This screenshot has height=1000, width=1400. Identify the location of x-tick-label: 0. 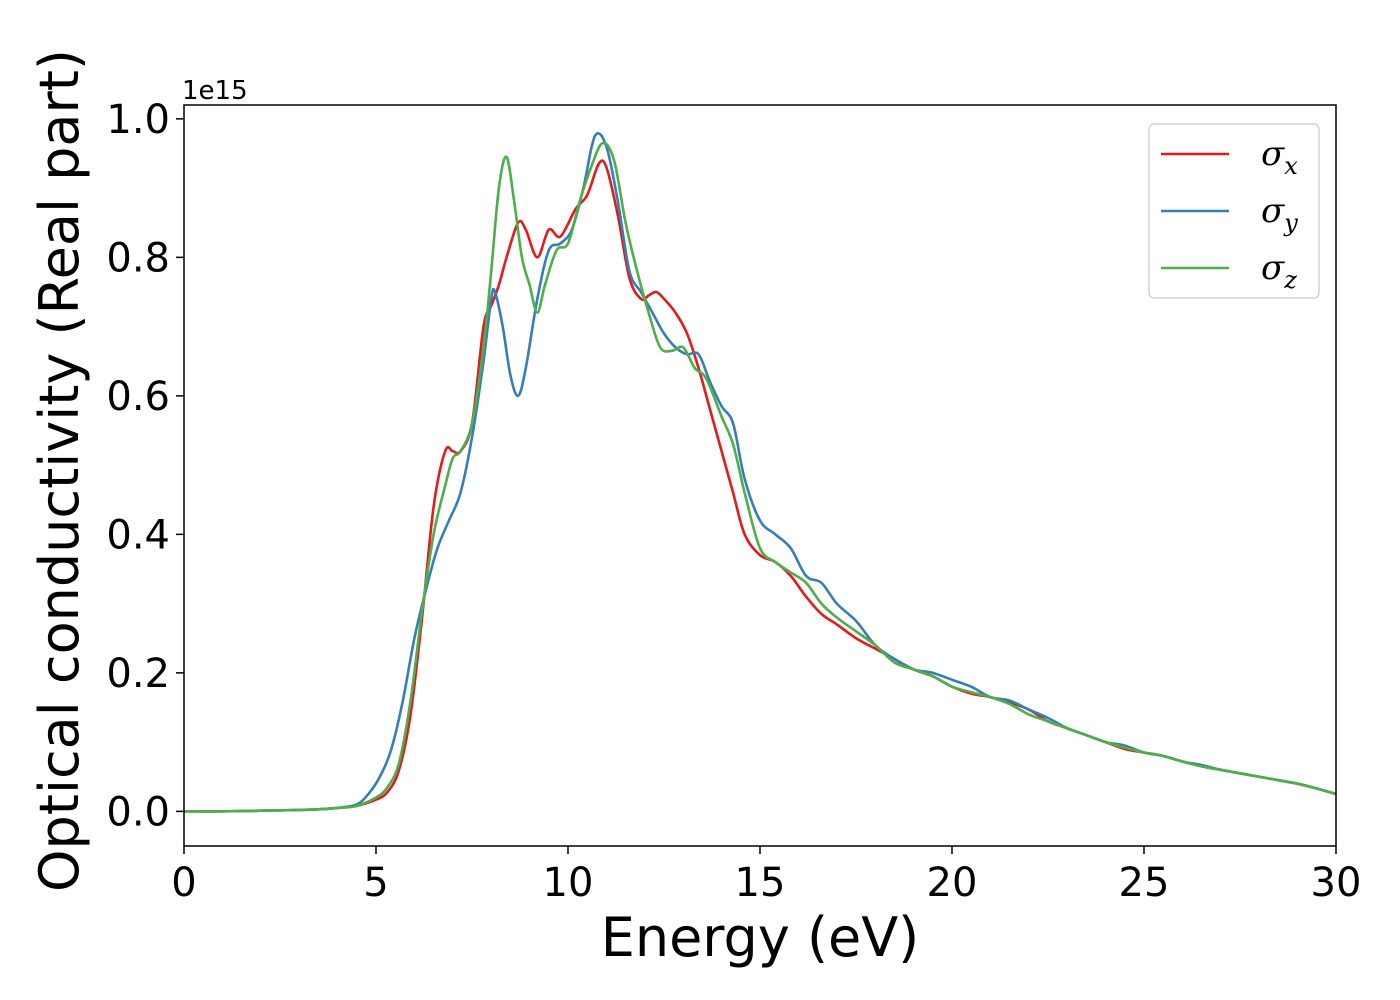
(183, 883).